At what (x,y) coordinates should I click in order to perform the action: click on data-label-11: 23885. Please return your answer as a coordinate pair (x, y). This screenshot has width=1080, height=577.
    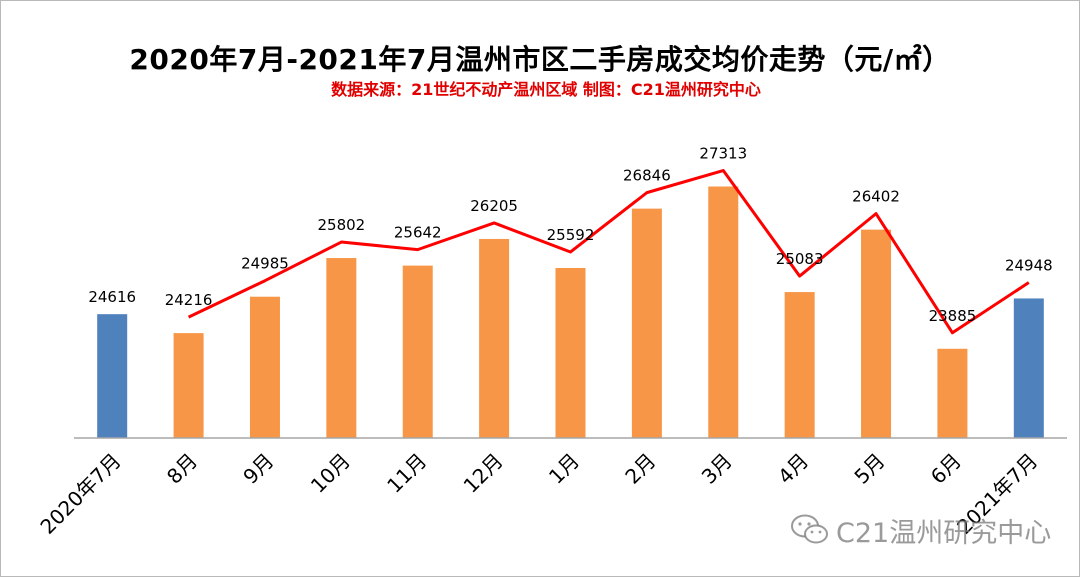
    Looking at the image, I should click on (953, 316).